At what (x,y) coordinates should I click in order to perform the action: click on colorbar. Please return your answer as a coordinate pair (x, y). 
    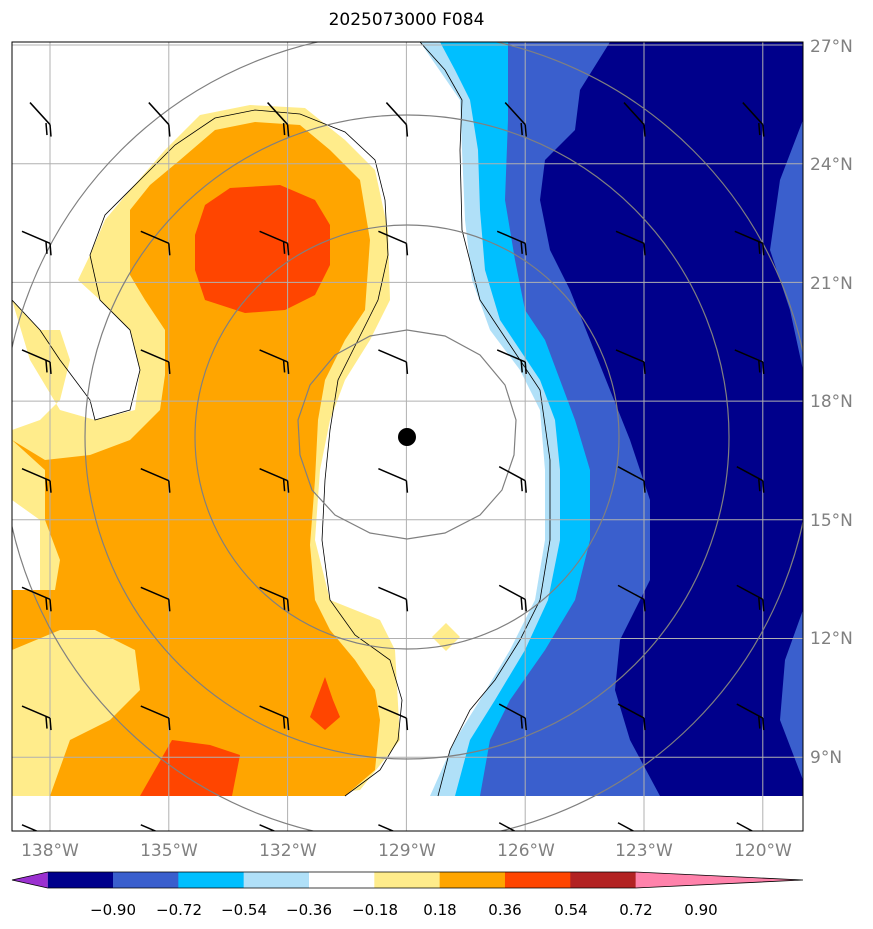
    Looking at the image, I should click on (407, 880).